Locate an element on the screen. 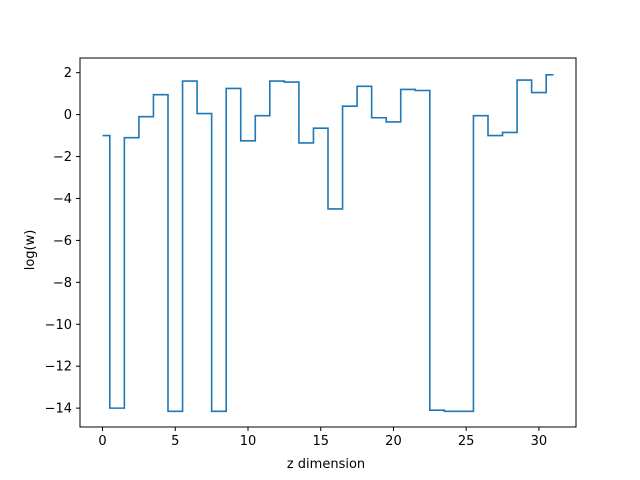  x-tick-label: 0 is located at coordinates (102, 441).